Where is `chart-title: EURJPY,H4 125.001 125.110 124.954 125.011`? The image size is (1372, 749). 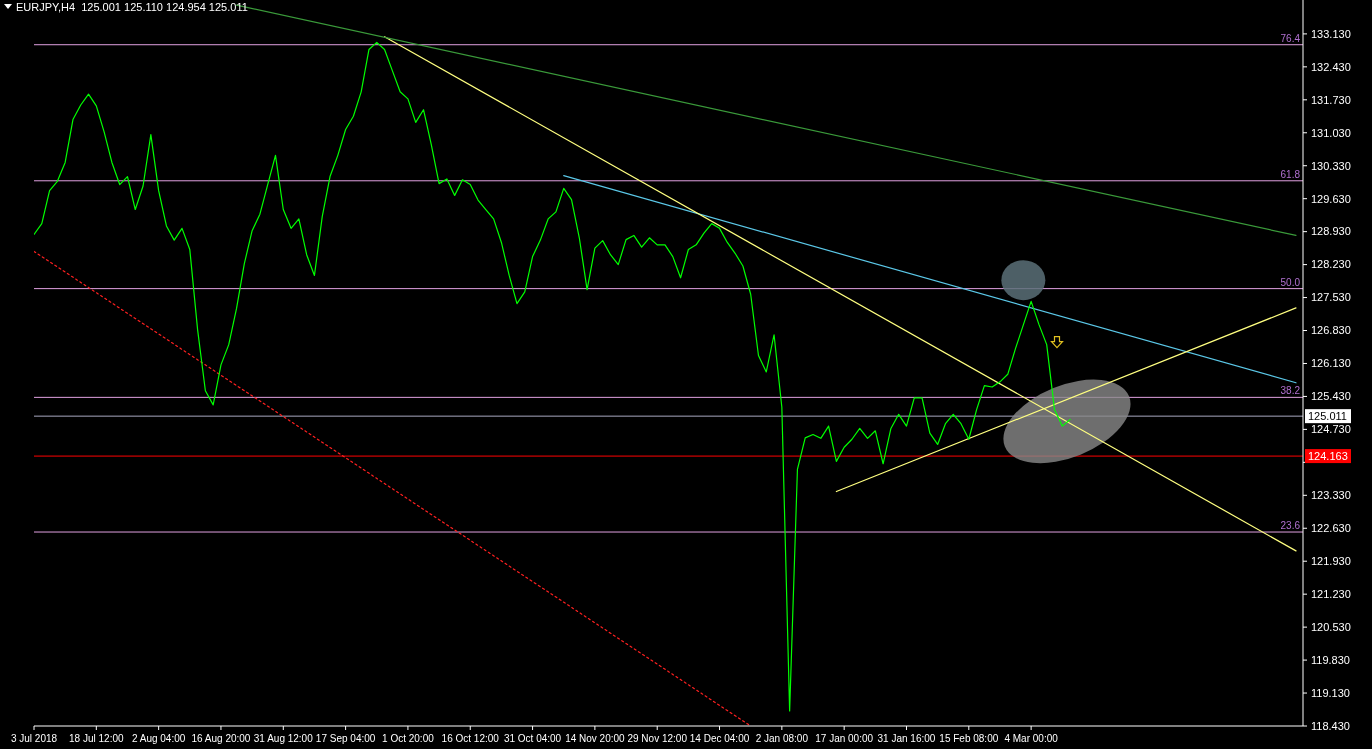
chart-title: EURJPY,H4 125.001 125.110 124.954 125.011 is located at coordinates (132, 7).